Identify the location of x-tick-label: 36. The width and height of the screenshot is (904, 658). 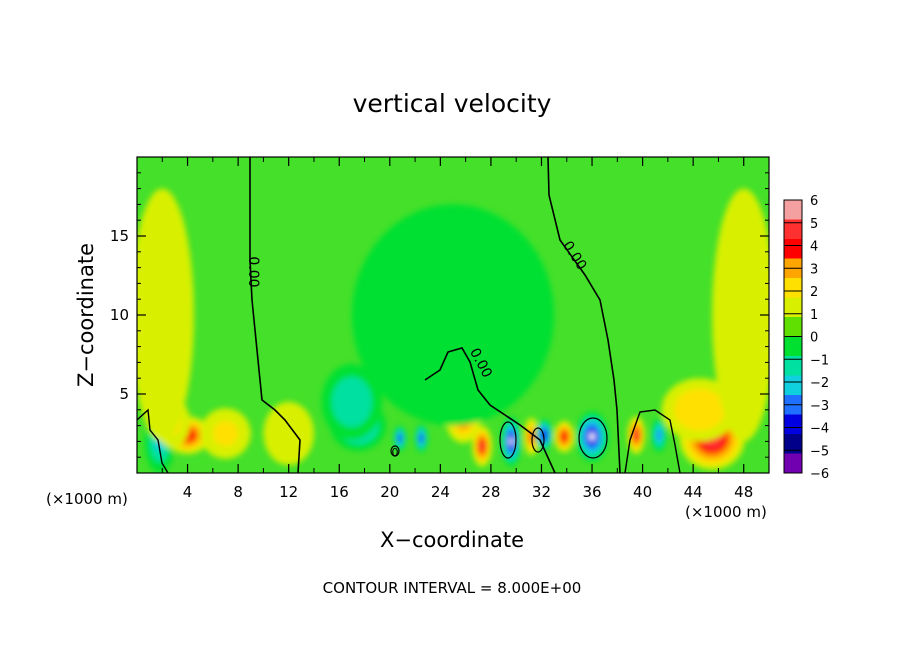
(591, 492).